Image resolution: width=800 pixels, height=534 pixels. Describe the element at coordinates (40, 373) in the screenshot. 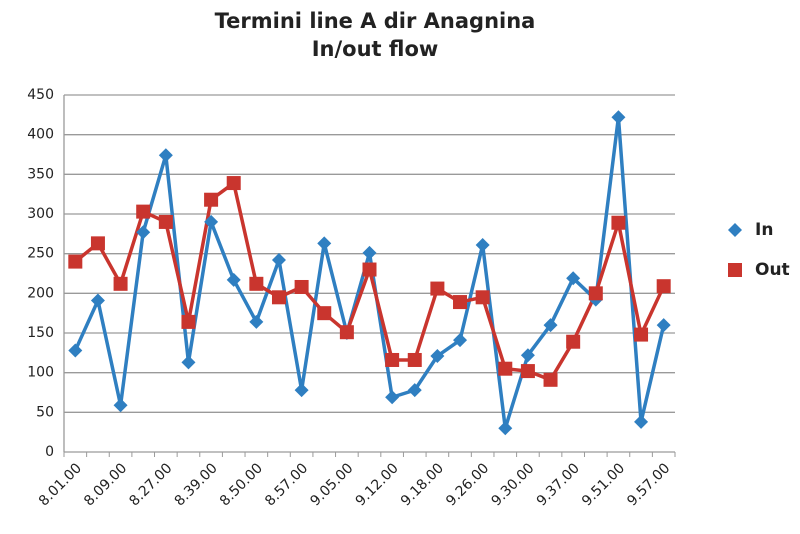

I see `y-tick-label: 100` at that location.